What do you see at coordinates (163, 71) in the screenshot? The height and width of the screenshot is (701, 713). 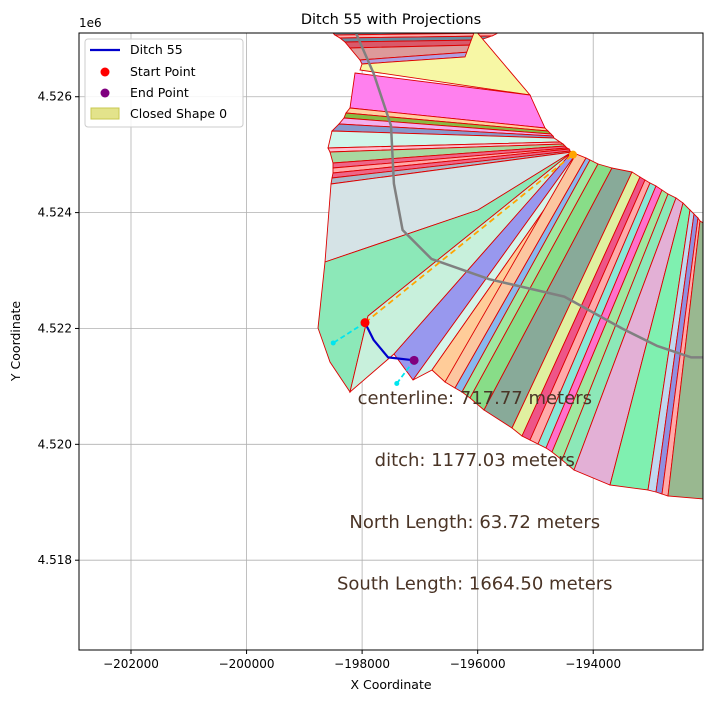 I see `legend-label-start: Start Point` at bounding box center [163, 71].